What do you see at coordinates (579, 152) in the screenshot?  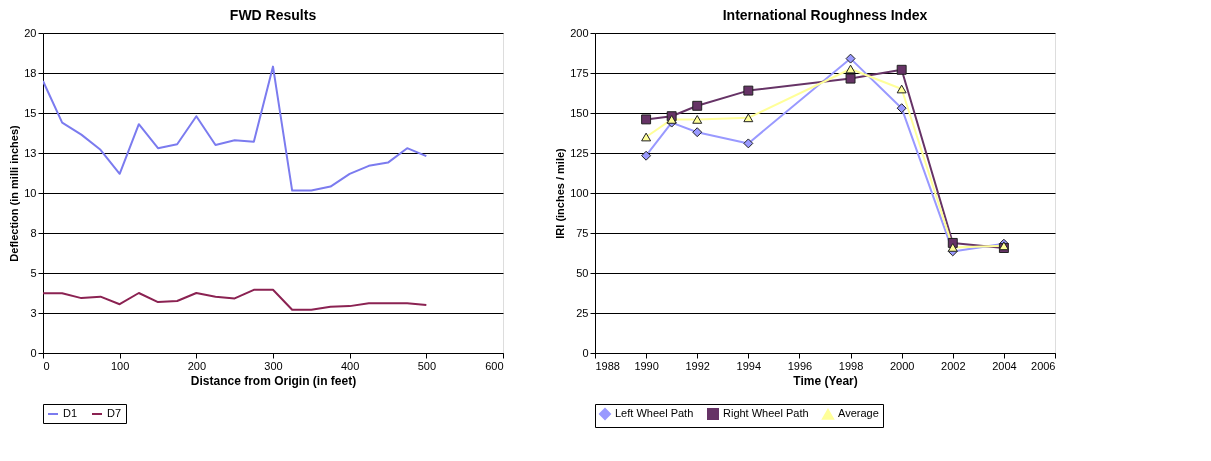 I see `y-tick-label: 125` at bounding box center [579, 152].